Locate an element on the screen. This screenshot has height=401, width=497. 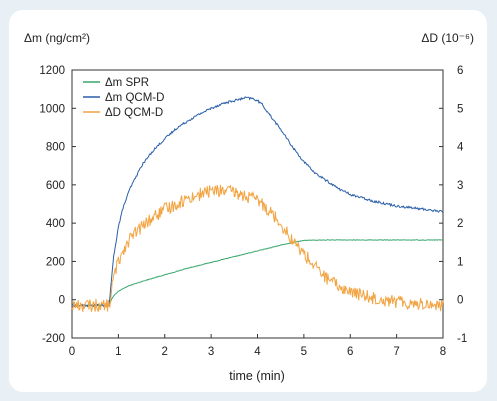
y-right-tick-label: 0 is located at coordinates (460, 301).